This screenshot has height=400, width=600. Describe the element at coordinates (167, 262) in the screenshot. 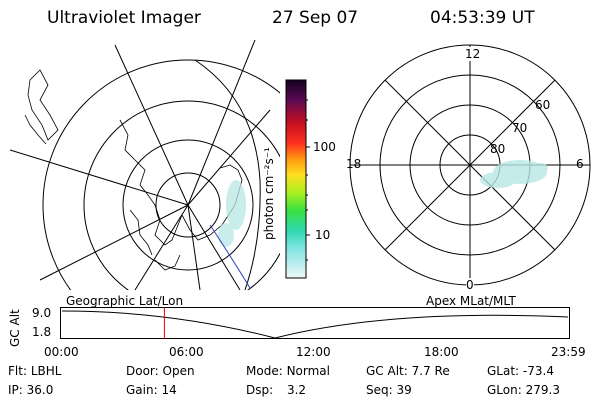

I see `coastline-shelf` at that location.